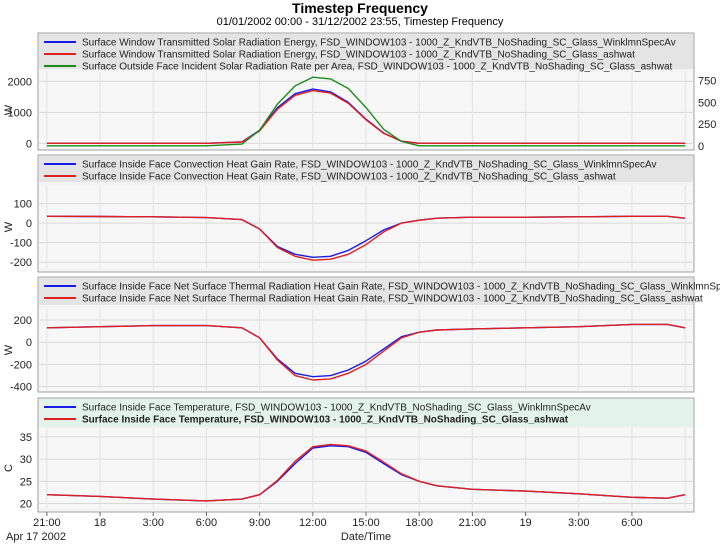  I want to click on y-tick-label: 20, so click(26, 505).